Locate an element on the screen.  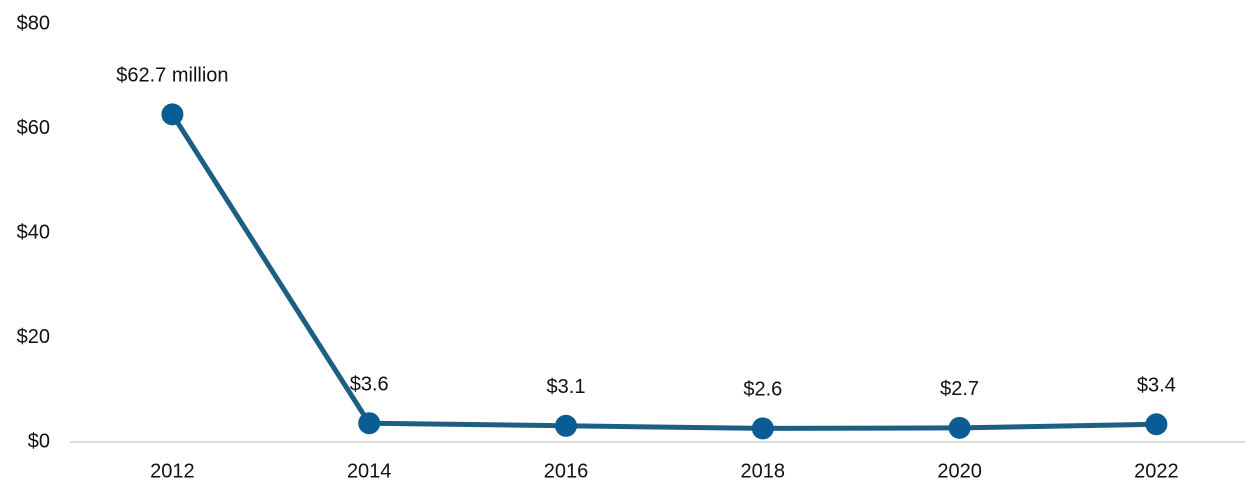
x-tick-label: 2016 is located at coordinates (566, 471).